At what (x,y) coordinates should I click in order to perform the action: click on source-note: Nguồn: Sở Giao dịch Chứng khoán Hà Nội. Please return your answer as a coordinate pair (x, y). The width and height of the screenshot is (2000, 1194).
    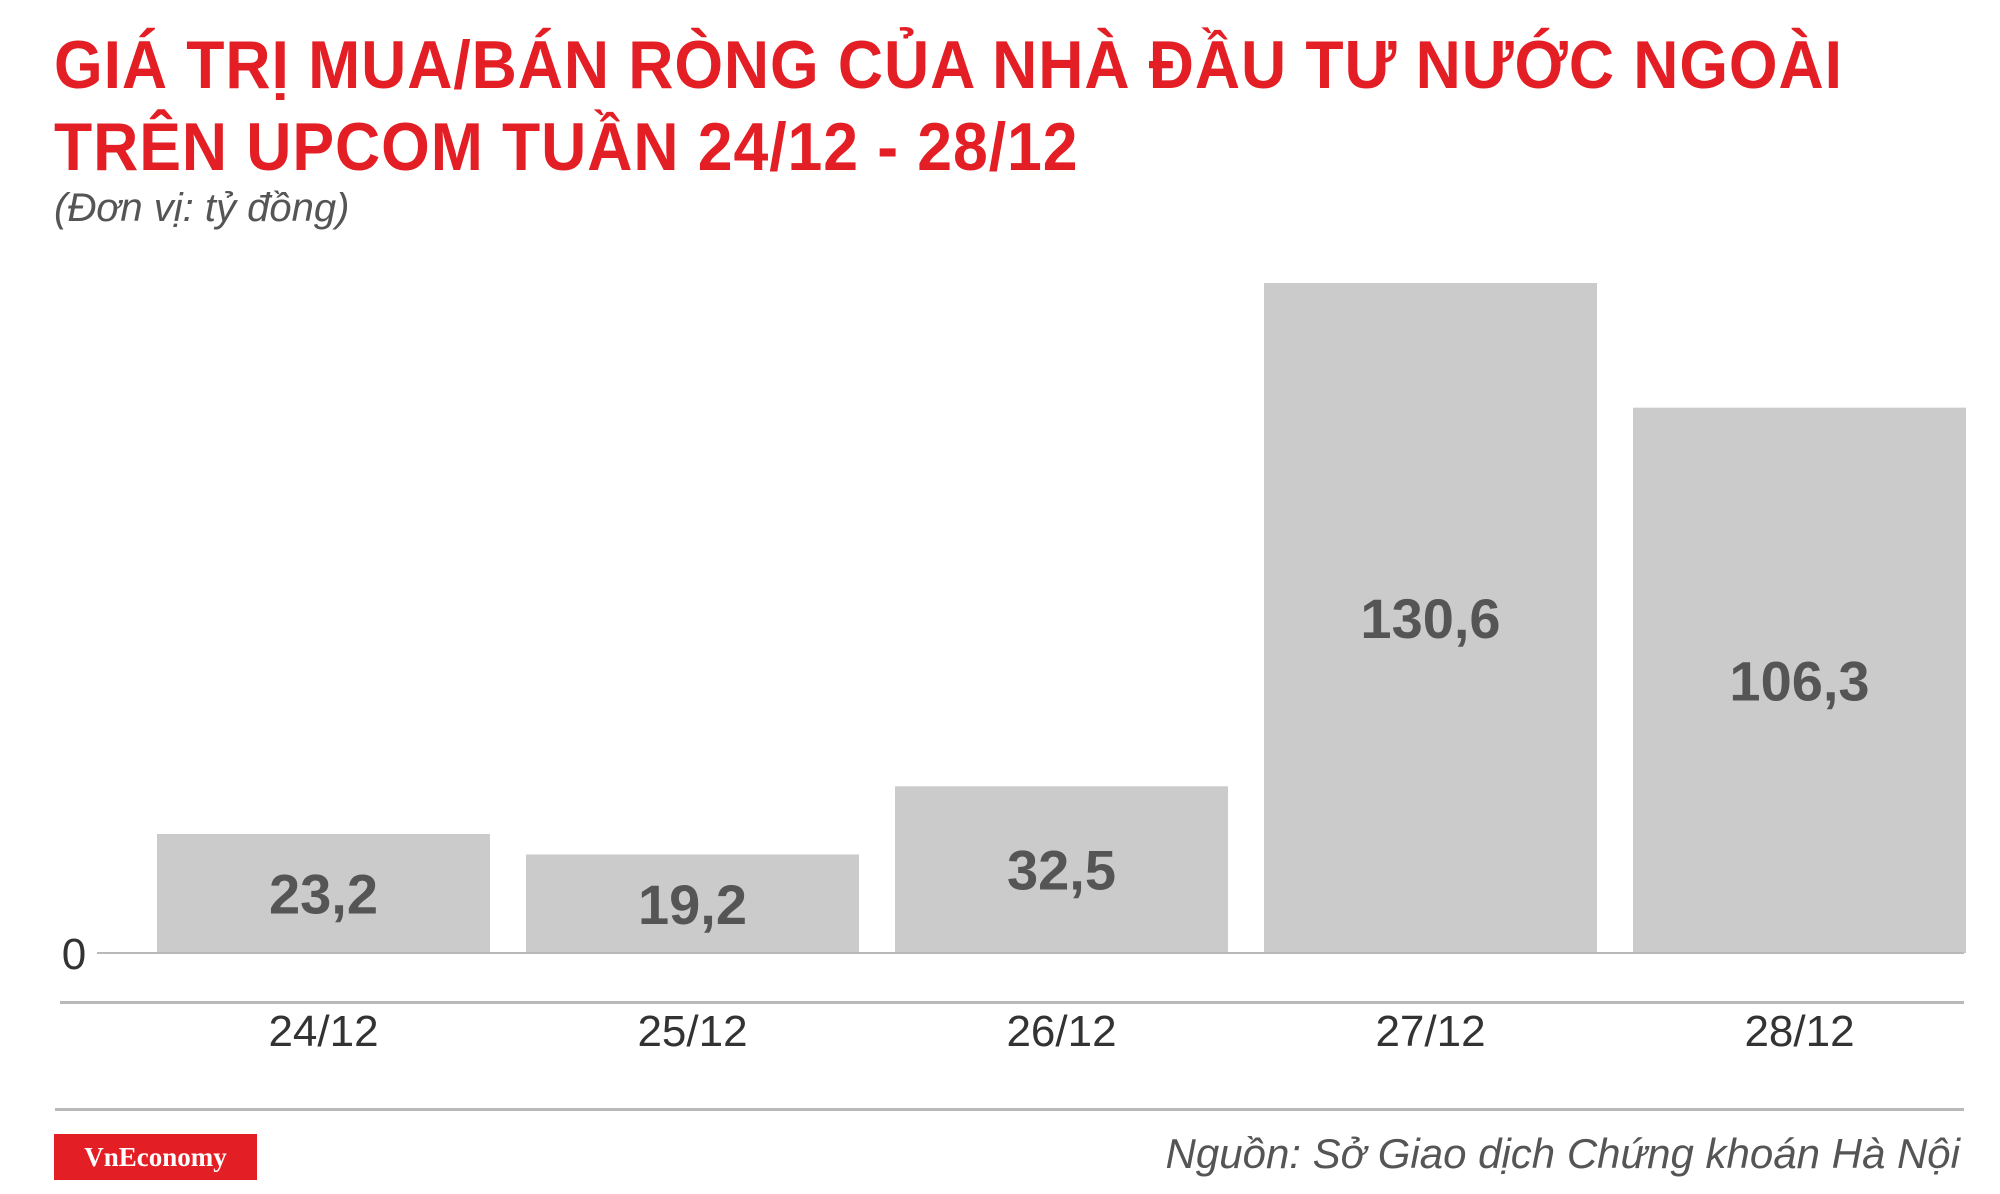
    Looking at the image, I should click on (1562, 1153).